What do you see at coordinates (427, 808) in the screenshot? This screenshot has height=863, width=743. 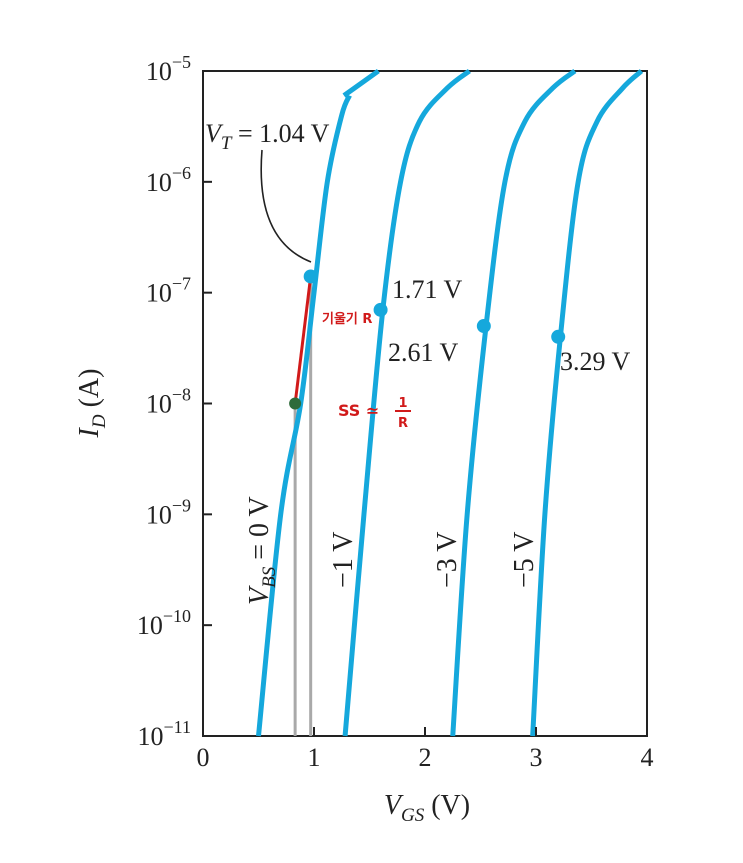 I see `x-axis-label: VGS (V)` at bounding box center [427, 808].